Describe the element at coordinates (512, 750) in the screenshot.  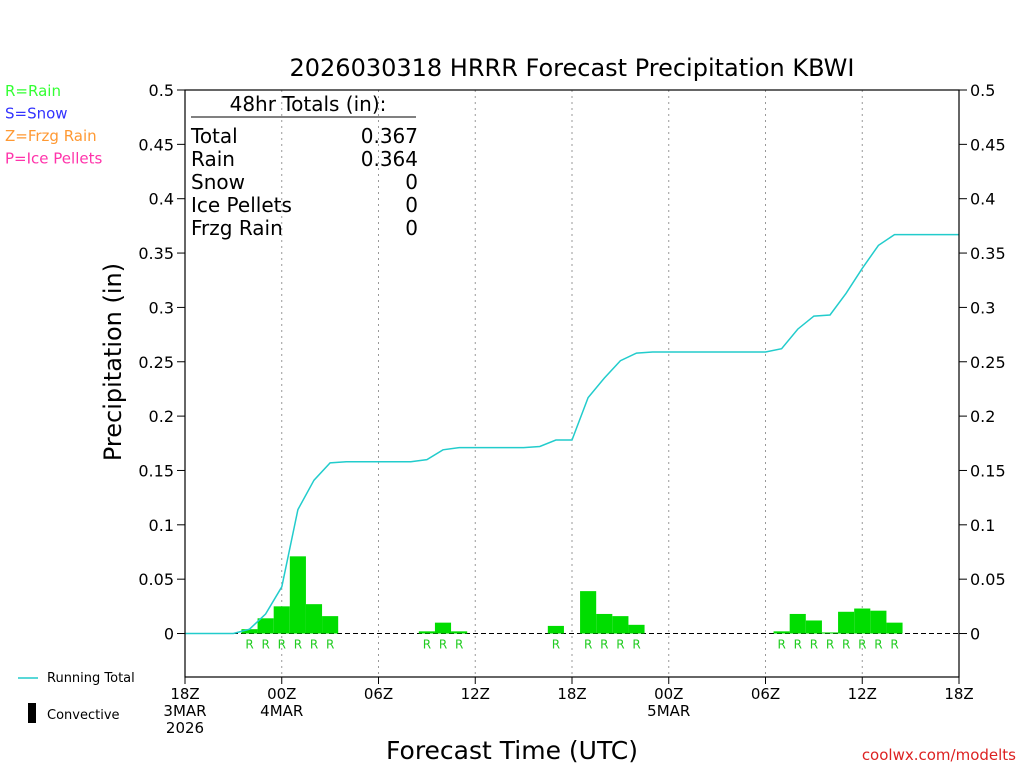
I see `x-axis-label: Forecast Time (UTC)` at that location.